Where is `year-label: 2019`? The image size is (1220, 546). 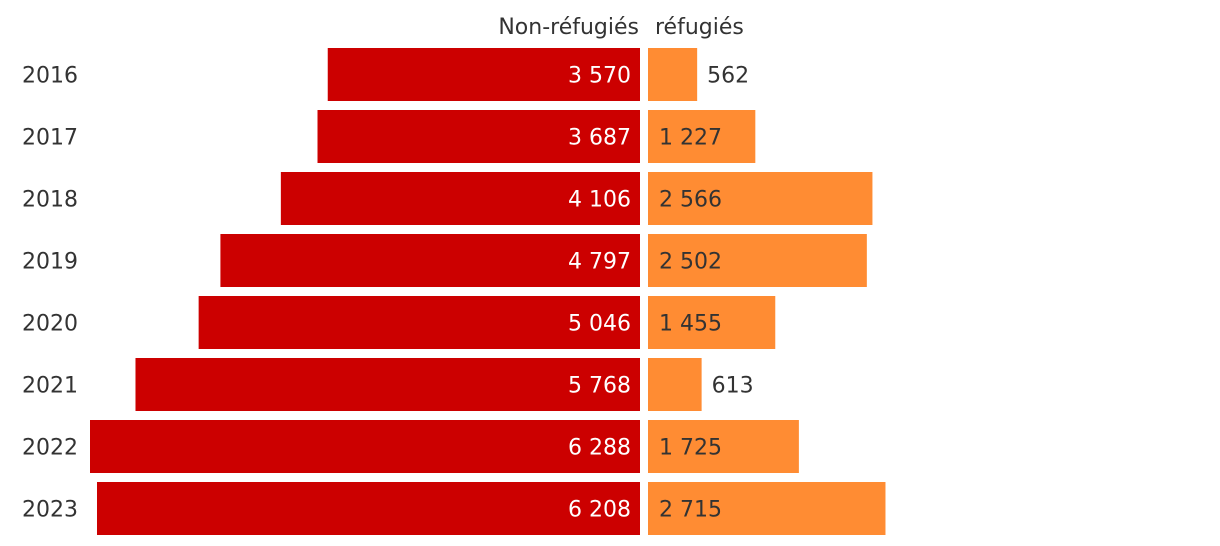 year-label: 2019 is located at coordinates (50, 262).